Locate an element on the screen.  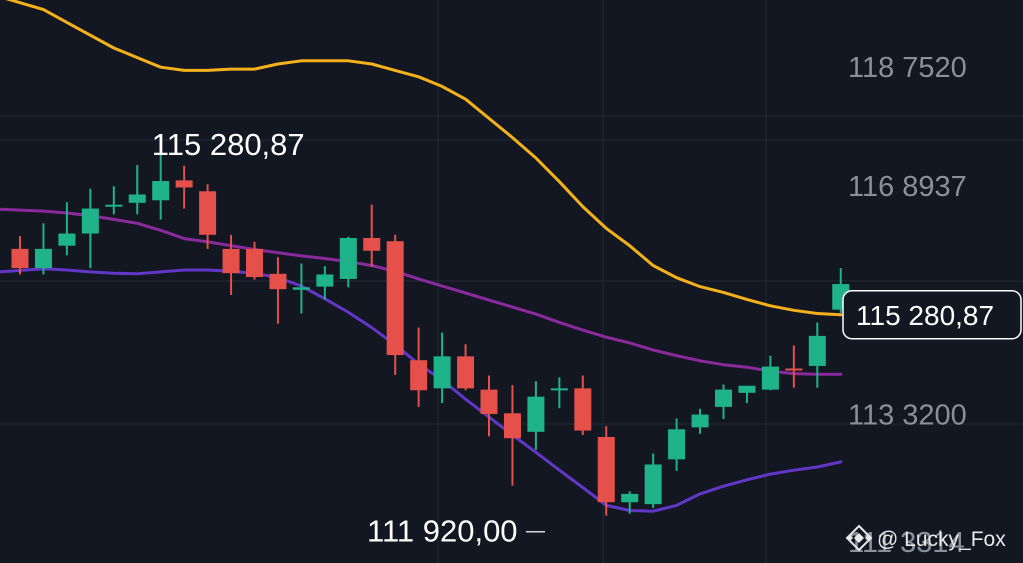
last-price-box is located at coordinates (932, 315).